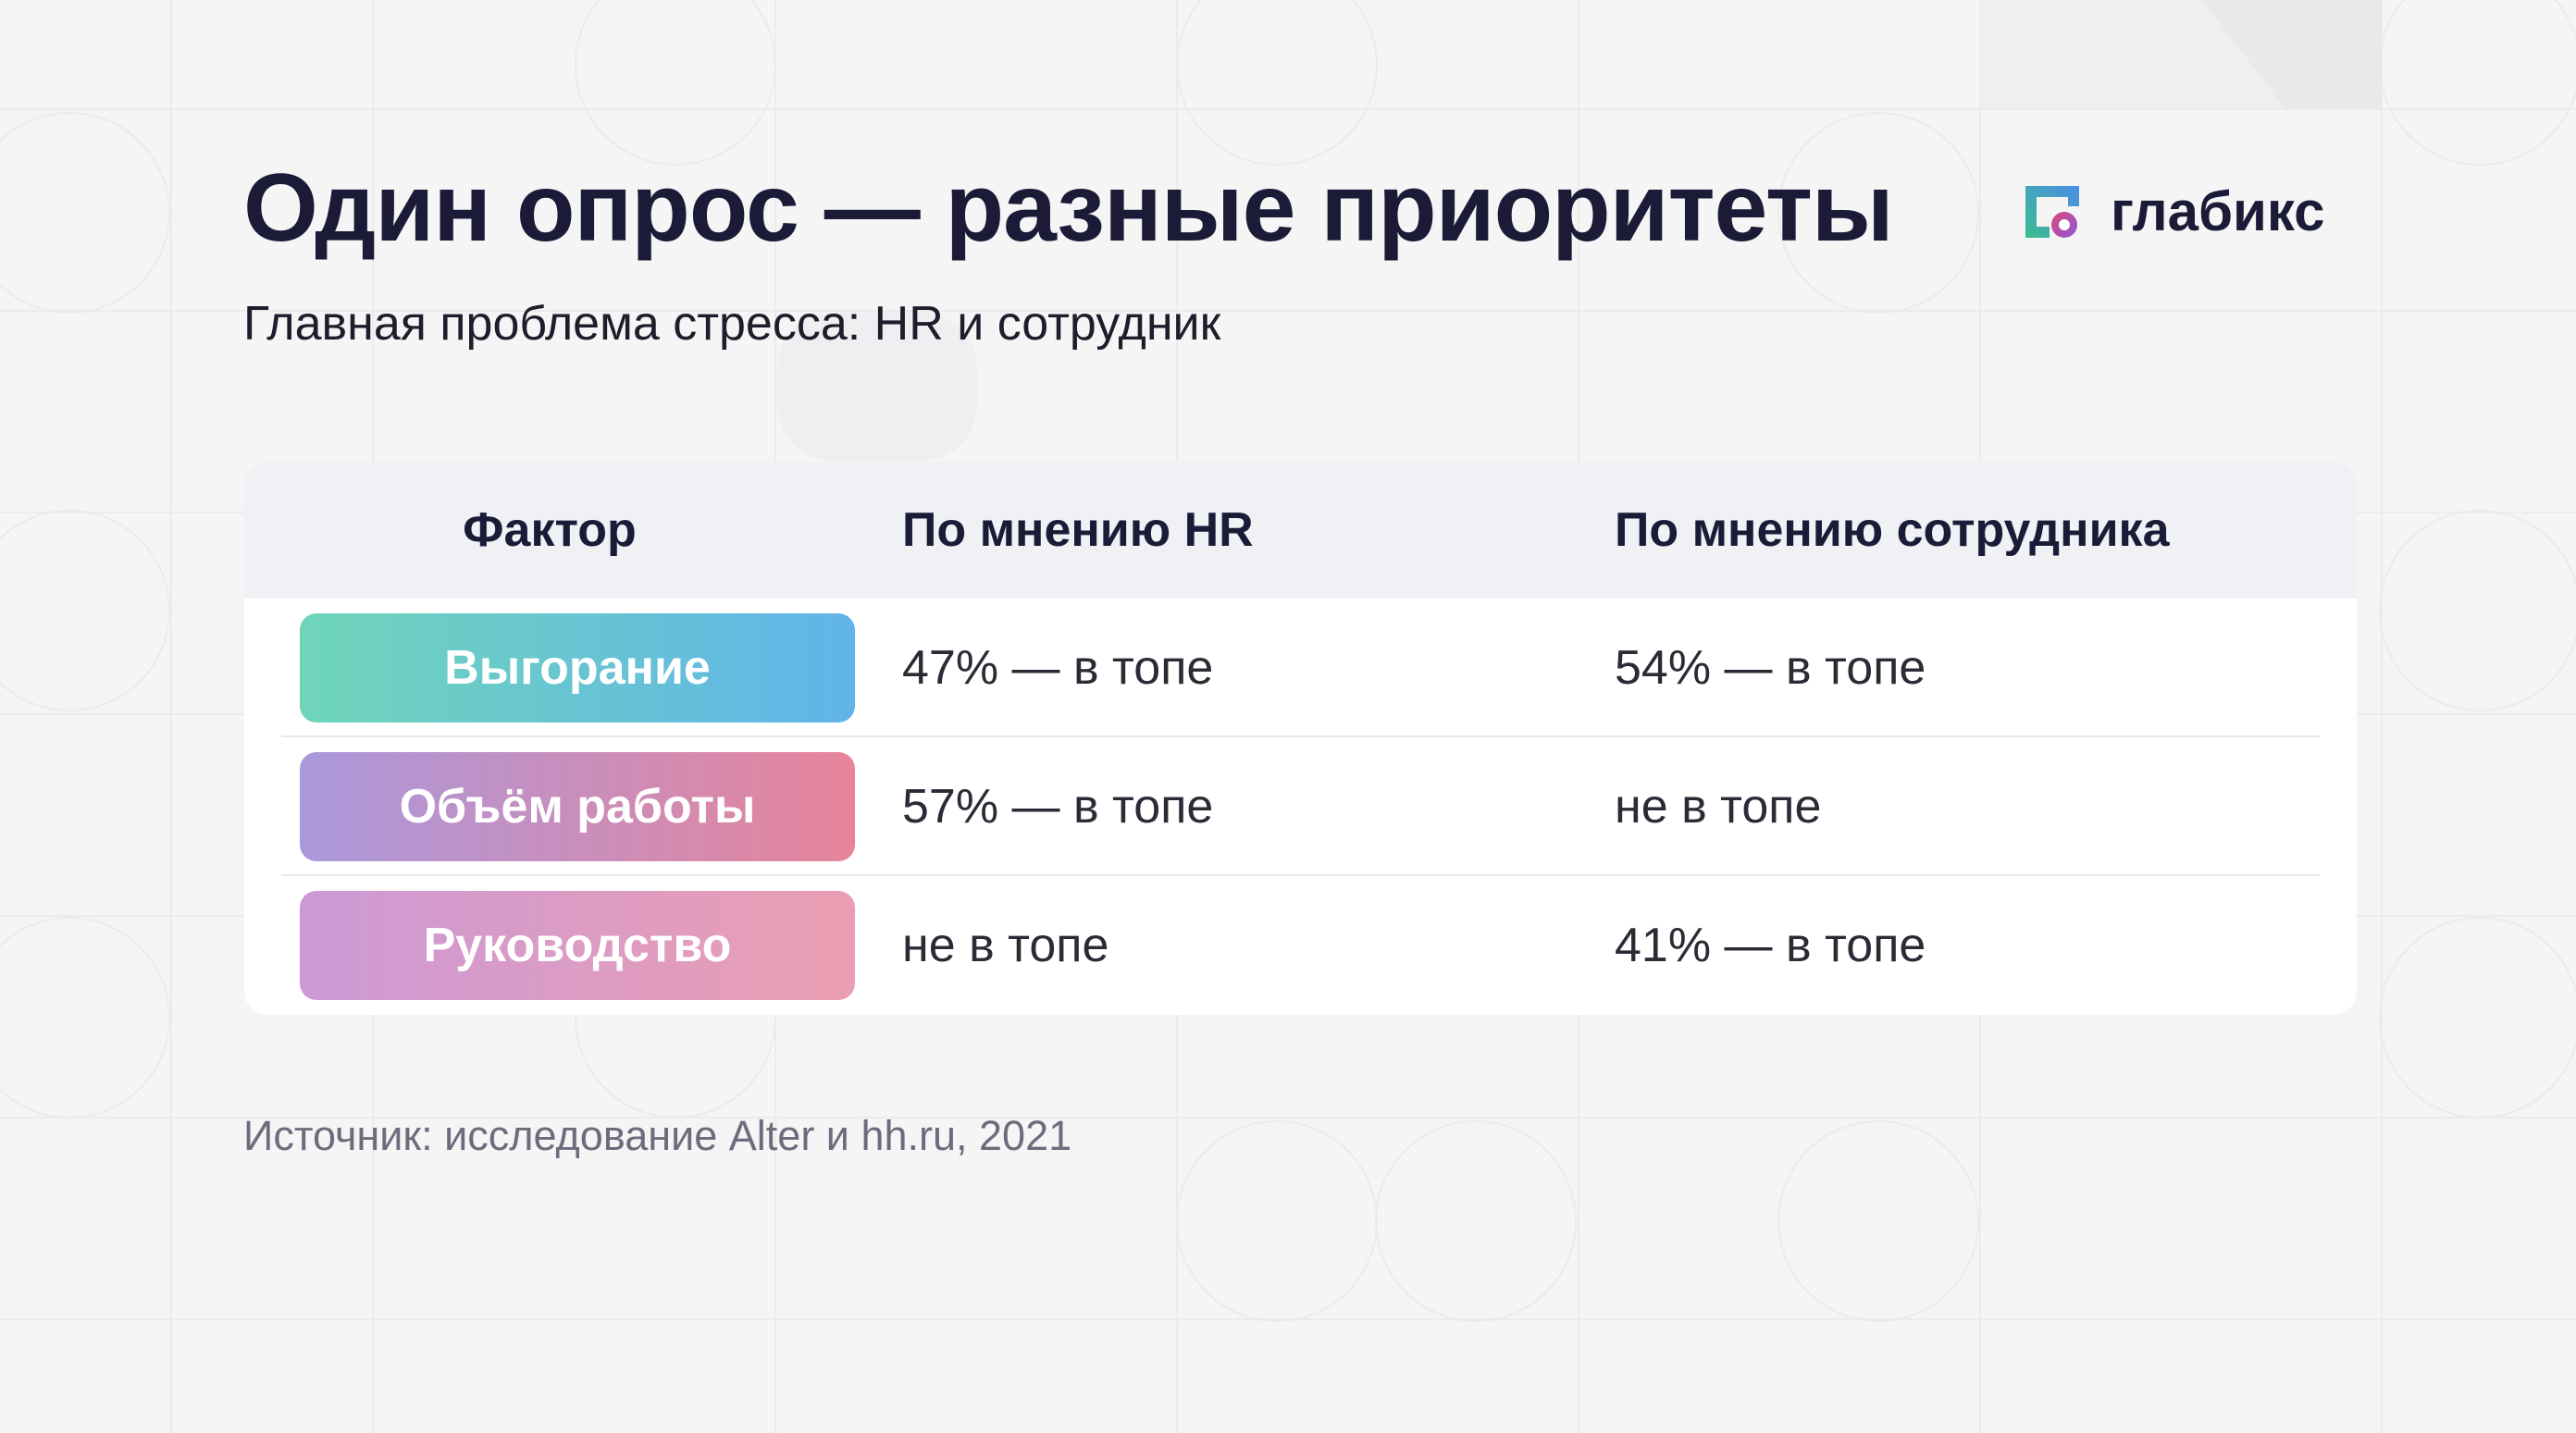  What do you see at coordinates (550, 530) in the screenshot?
I see `column-header-factor: Фактор` at bounding box center [550, 530].